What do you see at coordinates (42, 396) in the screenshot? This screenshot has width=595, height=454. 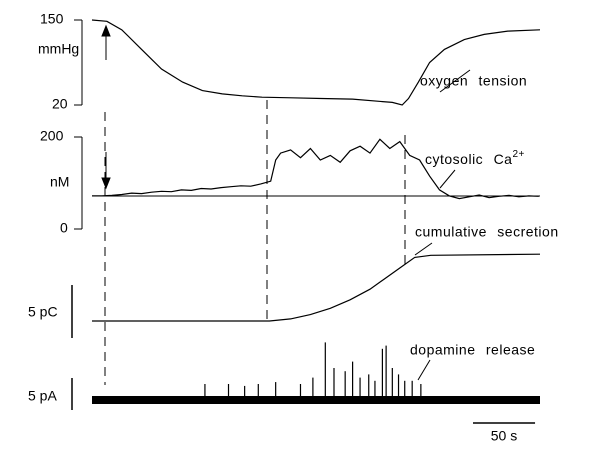 I see `scale-label: 5 pA` at bounding box center [42, 396].